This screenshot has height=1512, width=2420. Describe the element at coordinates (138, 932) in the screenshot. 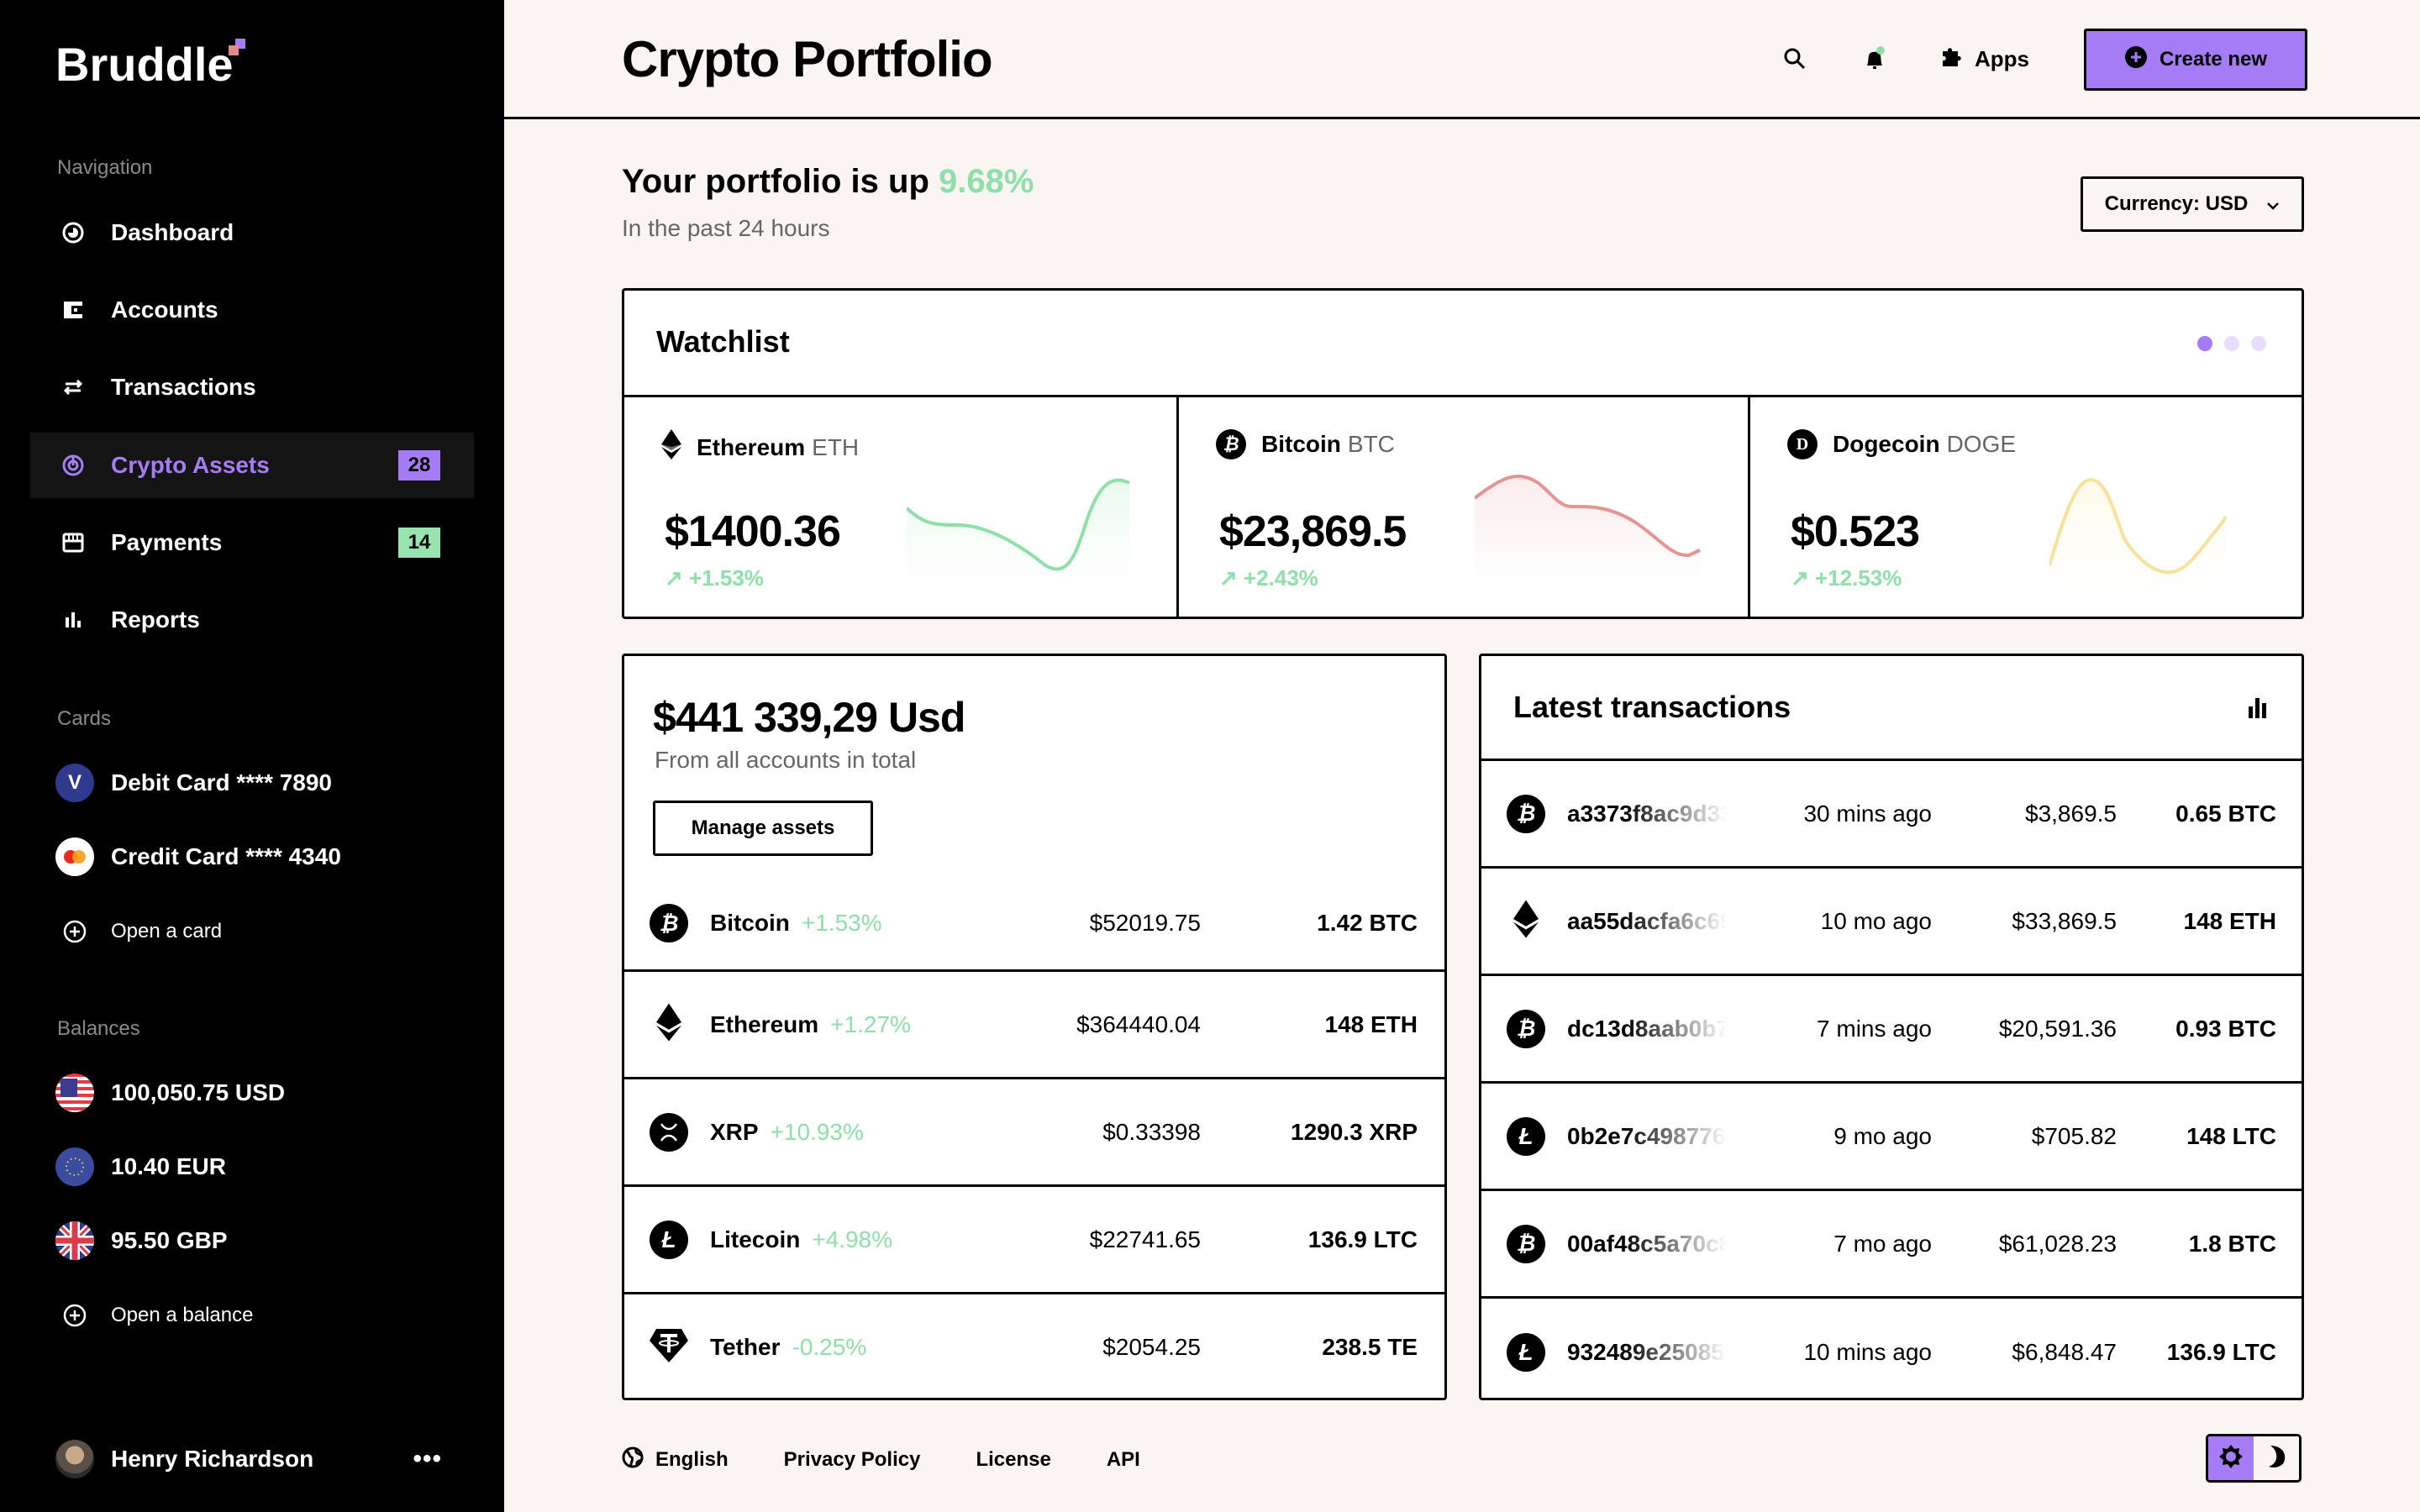

I see `open-card-button: Open a card` at that location.